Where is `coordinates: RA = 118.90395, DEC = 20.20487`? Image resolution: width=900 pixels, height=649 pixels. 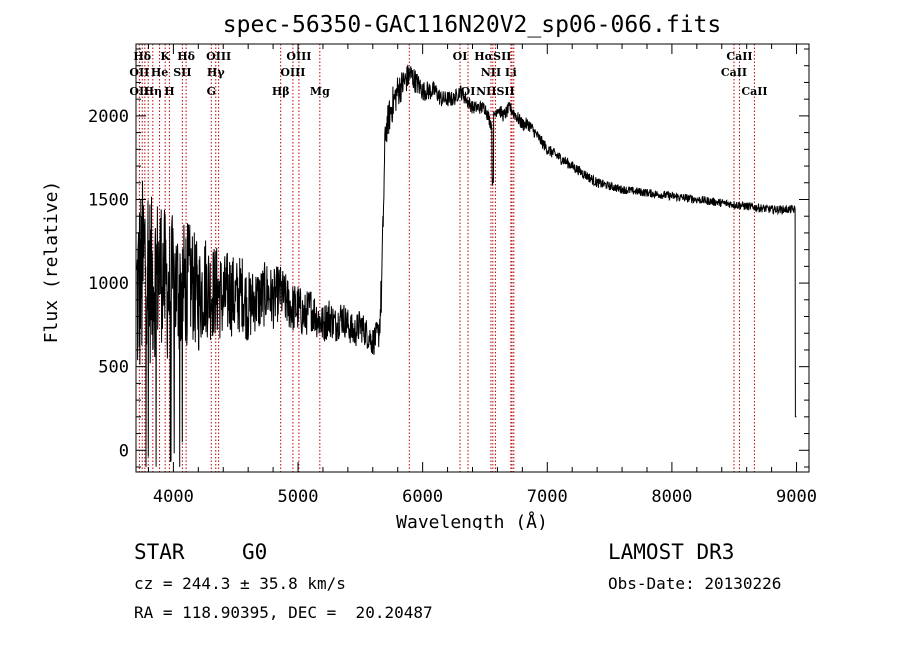
coordinates: RA = 118.90395, DEC = 20.20487 is located at coordinates (283, 612).